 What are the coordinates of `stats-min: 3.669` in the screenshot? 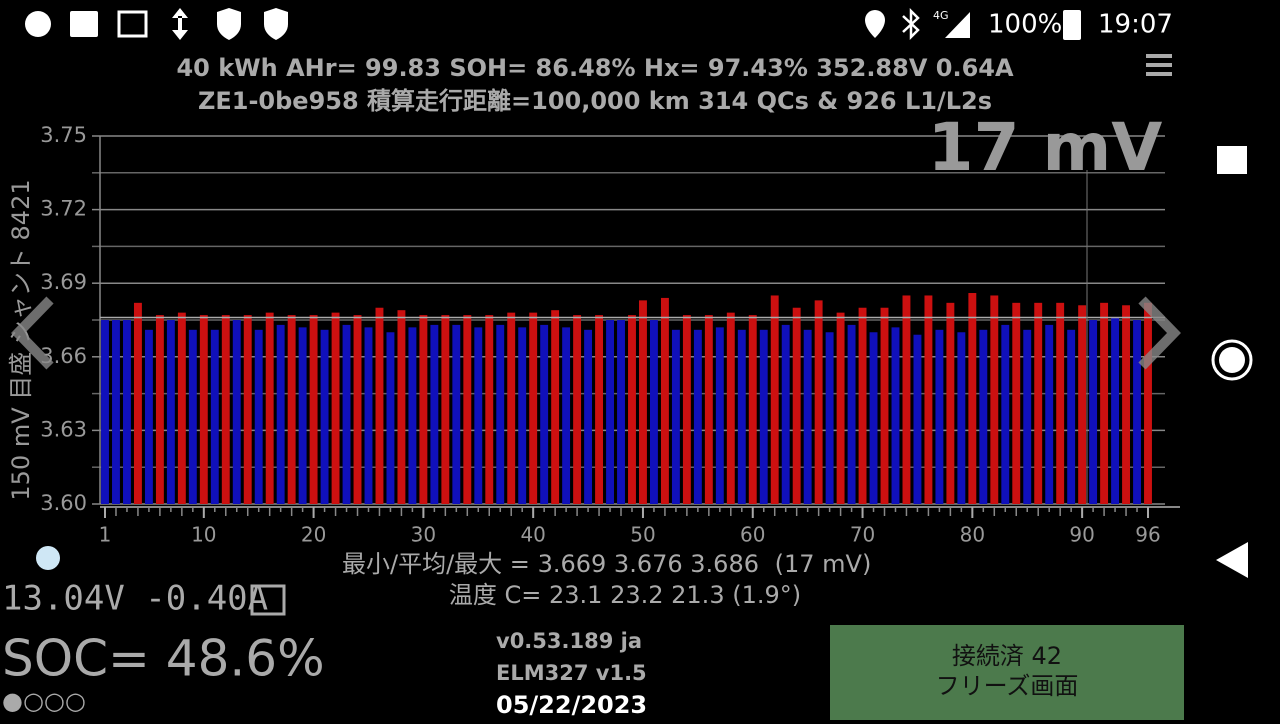 It's located at (572, 564).